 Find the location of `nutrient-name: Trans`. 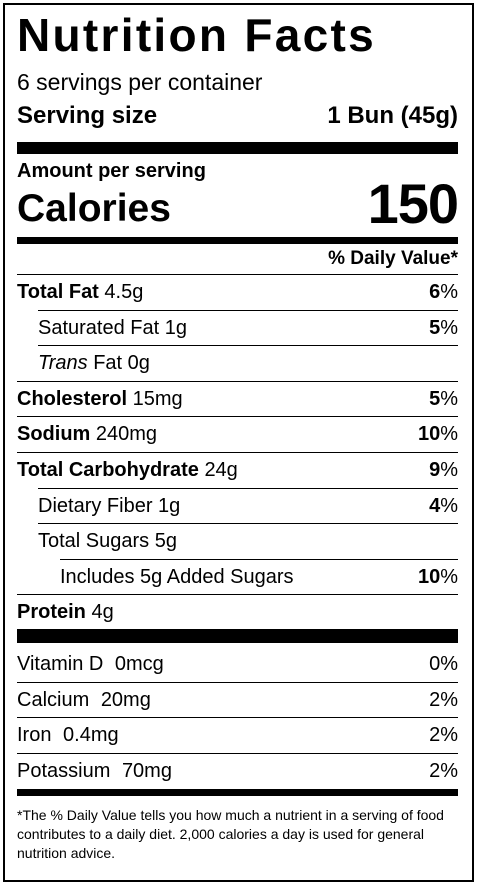

nutrient-name: Trans is located at coordinates (63, 363).